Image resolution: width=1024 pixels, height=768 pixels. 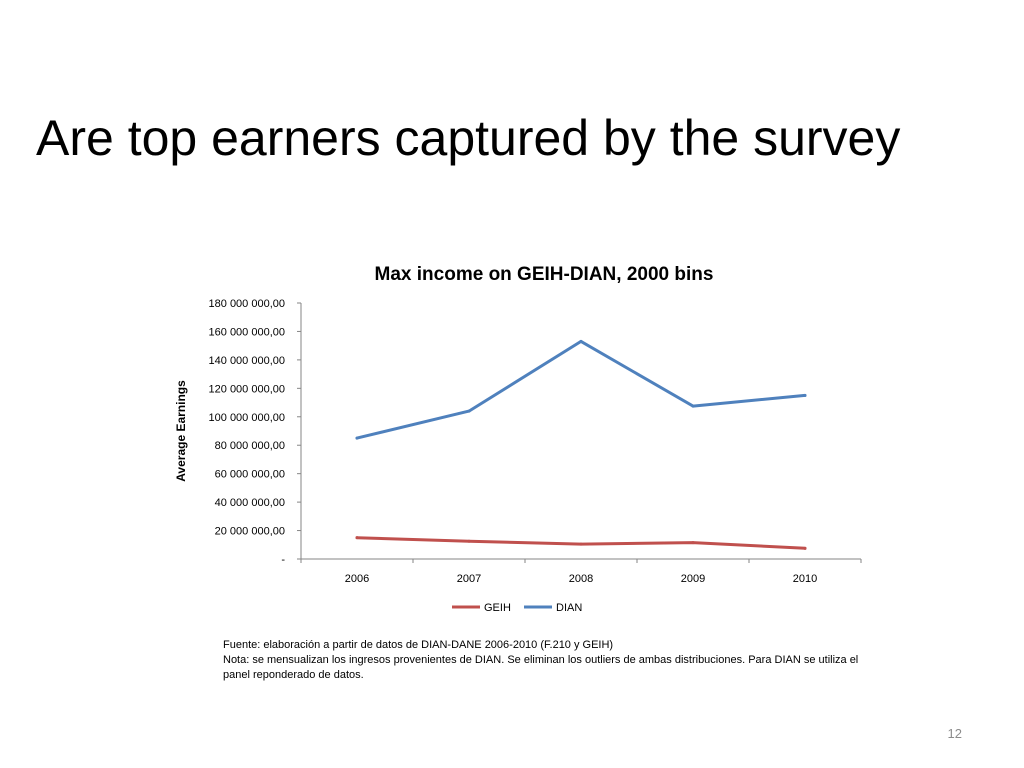 I want to click on y-tick-label: 100 000 000,00, so click(x=247, y=418).